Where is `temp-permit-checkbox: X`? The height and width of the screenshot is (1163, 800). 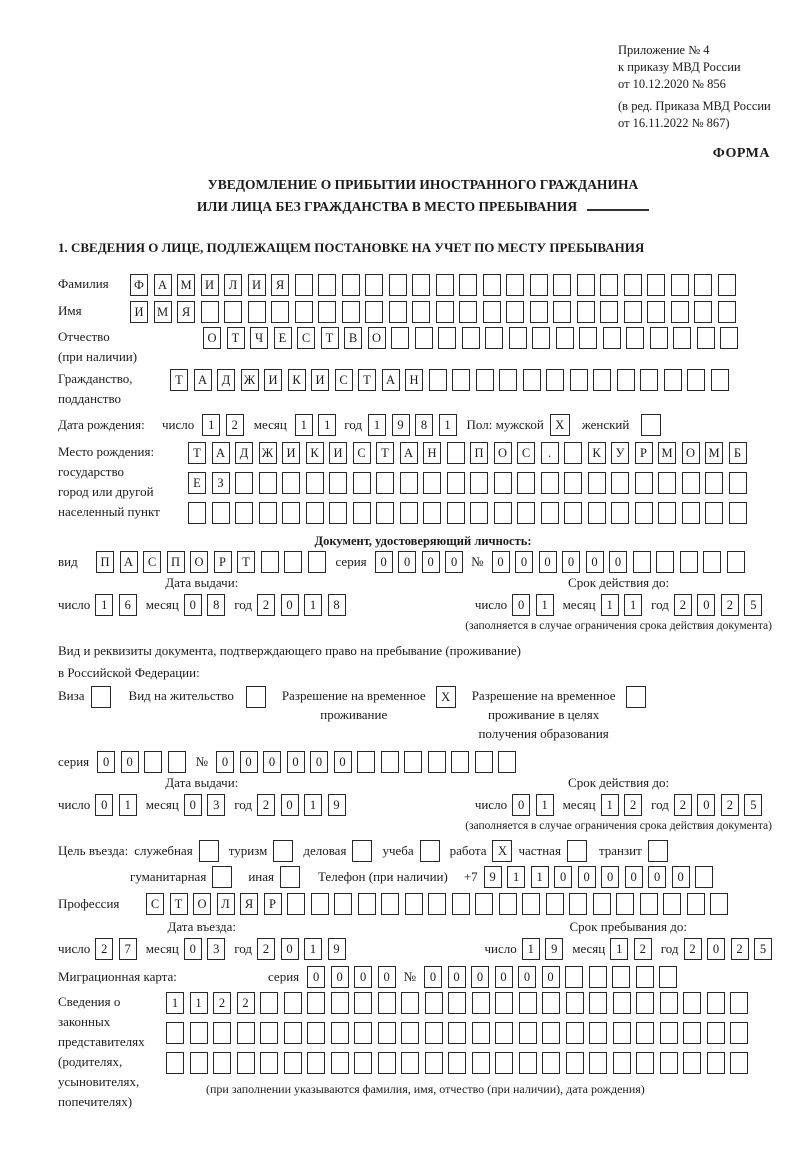 temp-permit-checkbox: X is located at coordinates (445, 697).